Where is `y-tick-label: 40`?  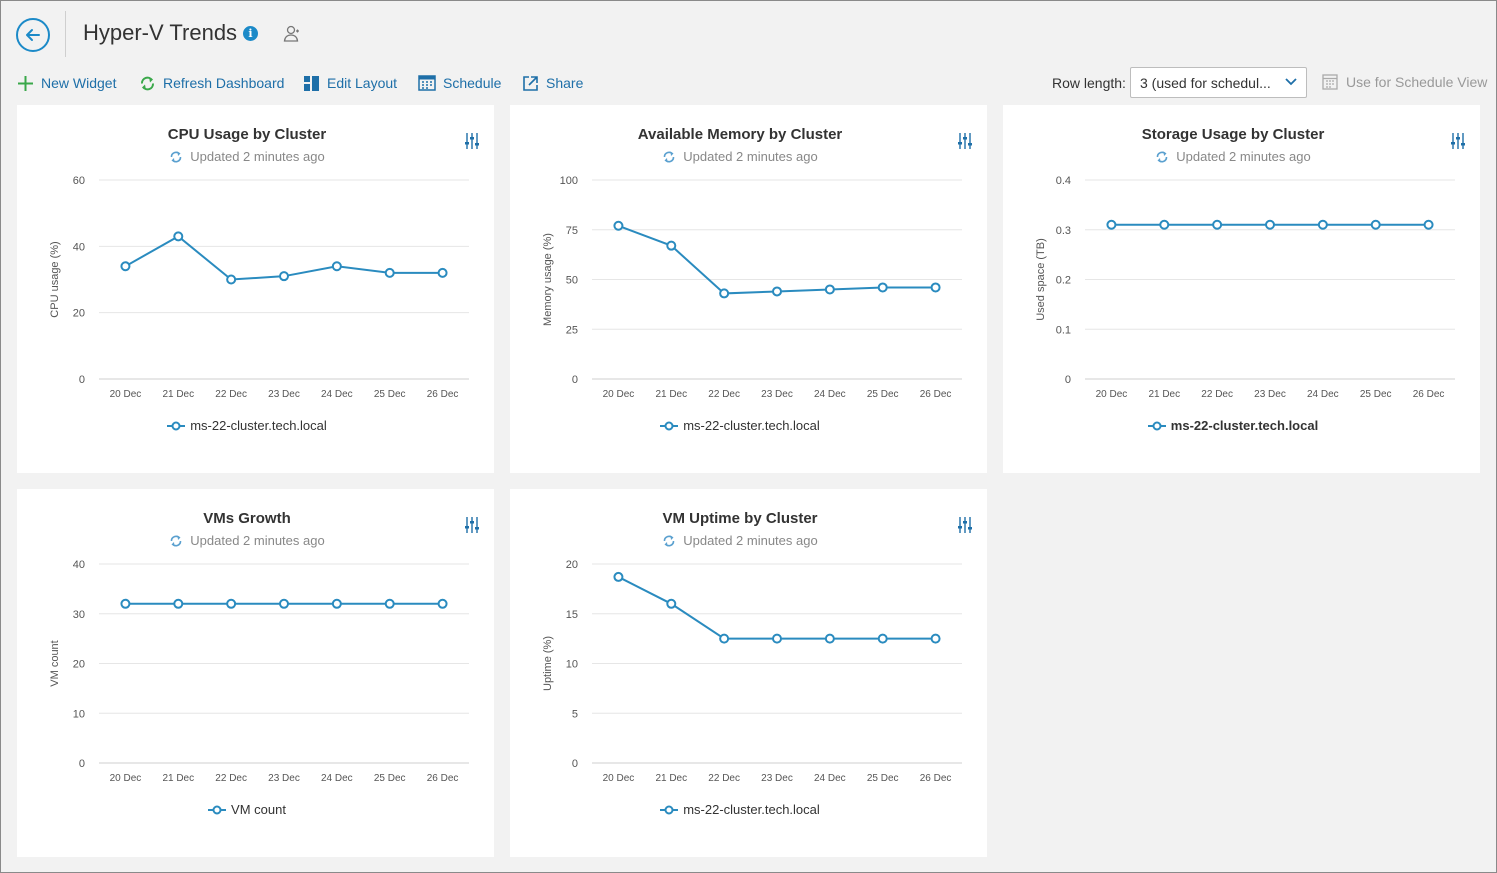 y-tick-label: 40 is located at coordinates (79, 565).